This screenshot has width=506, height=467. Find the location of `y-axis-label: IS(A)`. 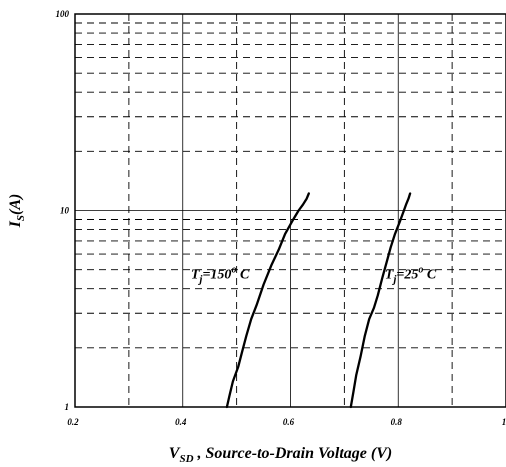

y-axis-label: IS(A) is located at coordinates (17, 211).